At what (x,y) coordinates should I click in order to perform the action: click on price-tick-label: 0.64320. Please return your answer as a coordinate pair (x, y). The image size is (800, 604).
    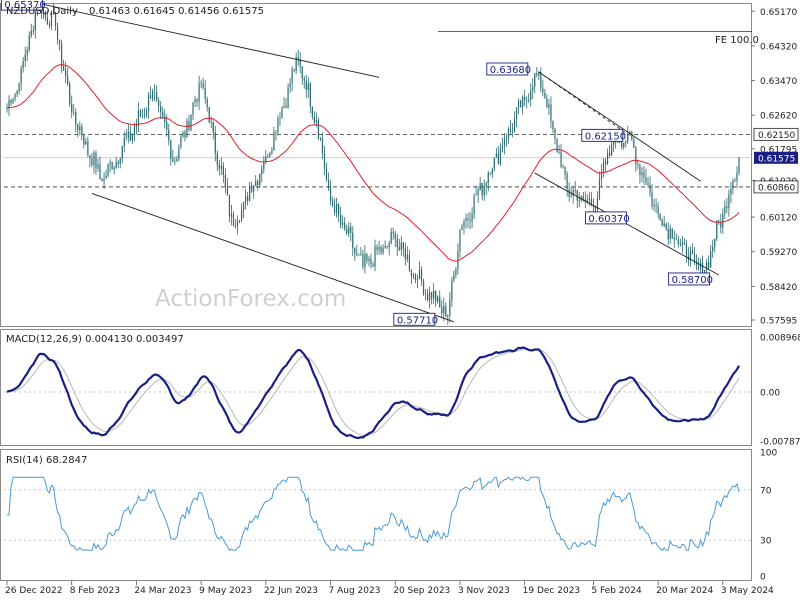
    Looking at the image, I should click on (778, 47).